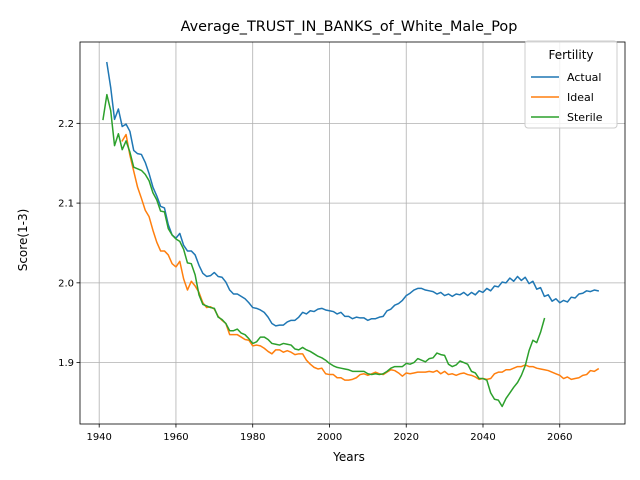  I want to click on legend-title: Fertility, so click(570, 55).